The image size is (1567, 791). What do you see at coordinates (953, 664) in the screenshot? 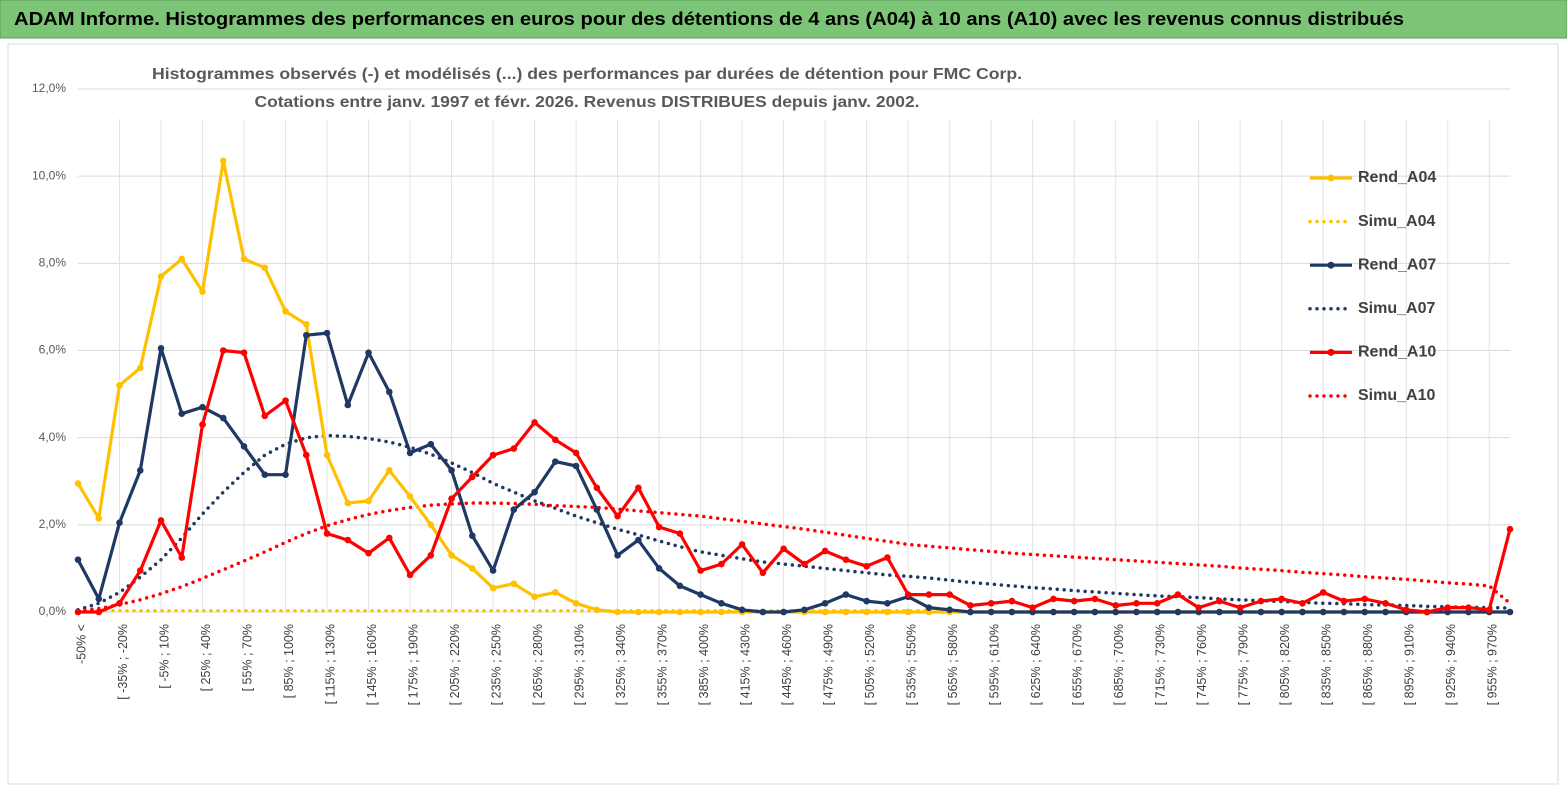
I see `x-tick-label: [ 565% ; 580%` at bounding box center [953, 664].